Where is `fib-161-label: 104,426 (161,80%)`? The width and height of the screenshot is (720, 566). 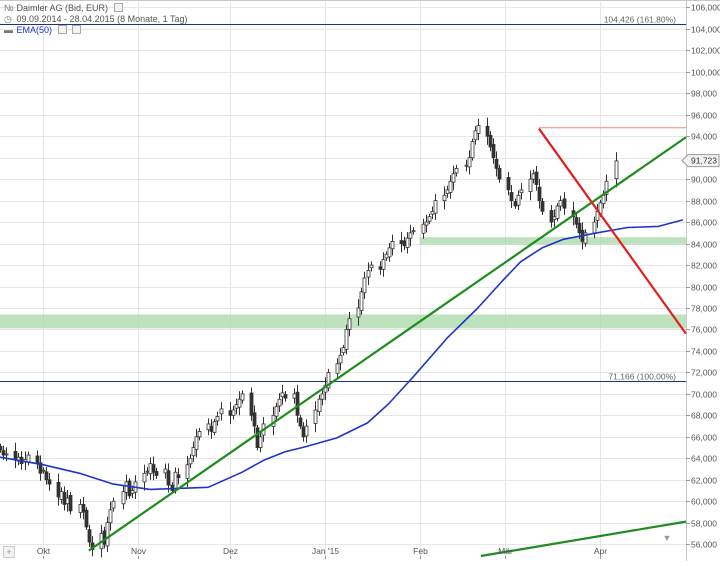 fib-161-label: 104,426 (161,80%) is located at coordinates (640, 20).